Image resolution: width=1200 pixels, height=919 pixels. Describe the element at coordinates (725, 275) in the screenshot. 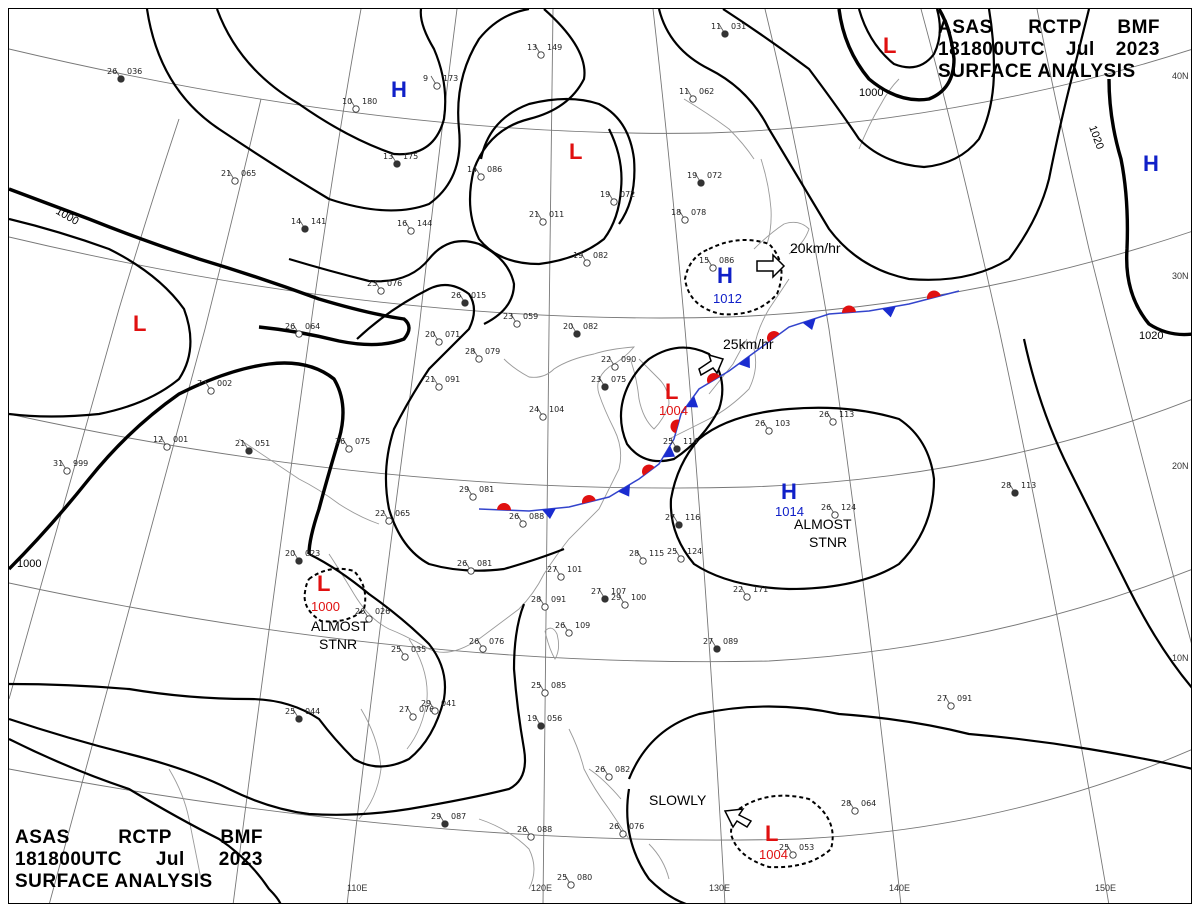

I see `high-center-1012: H` at that location.